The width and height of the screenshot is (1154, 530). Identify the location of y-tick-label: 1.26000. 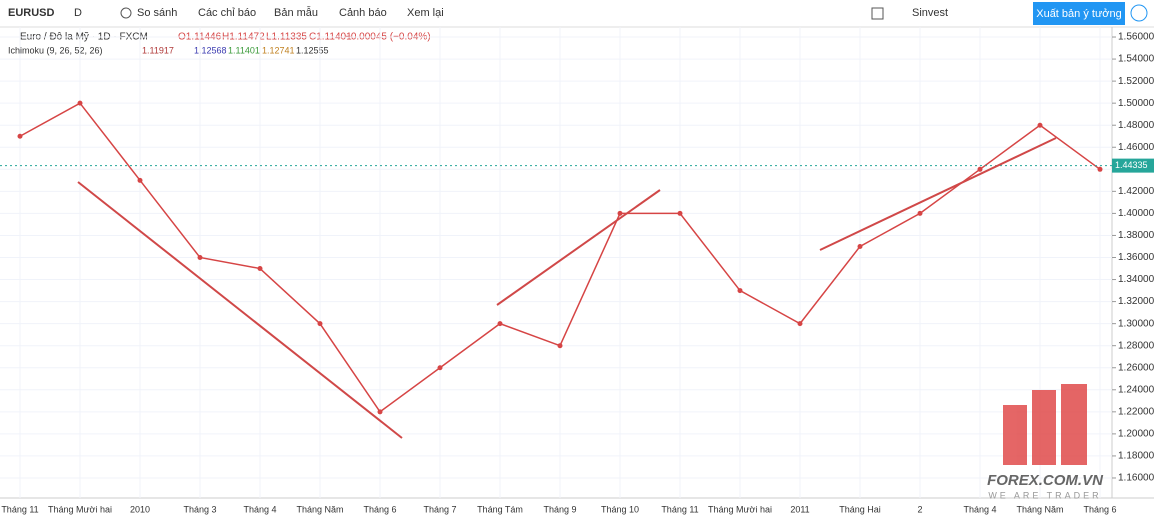
(1136, 367).